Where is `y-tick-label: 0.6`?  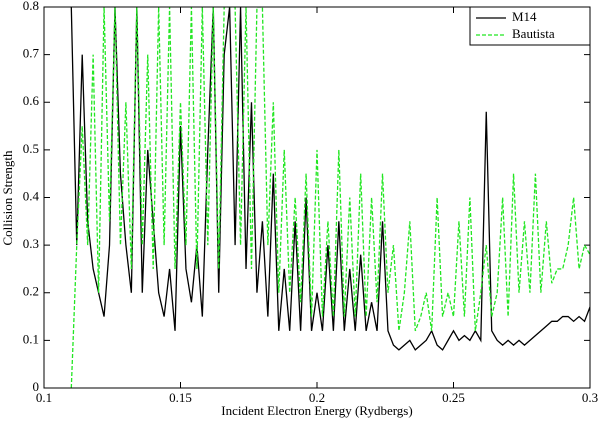 y-tick-label: 0.6 is located at coordinates (31, 100).